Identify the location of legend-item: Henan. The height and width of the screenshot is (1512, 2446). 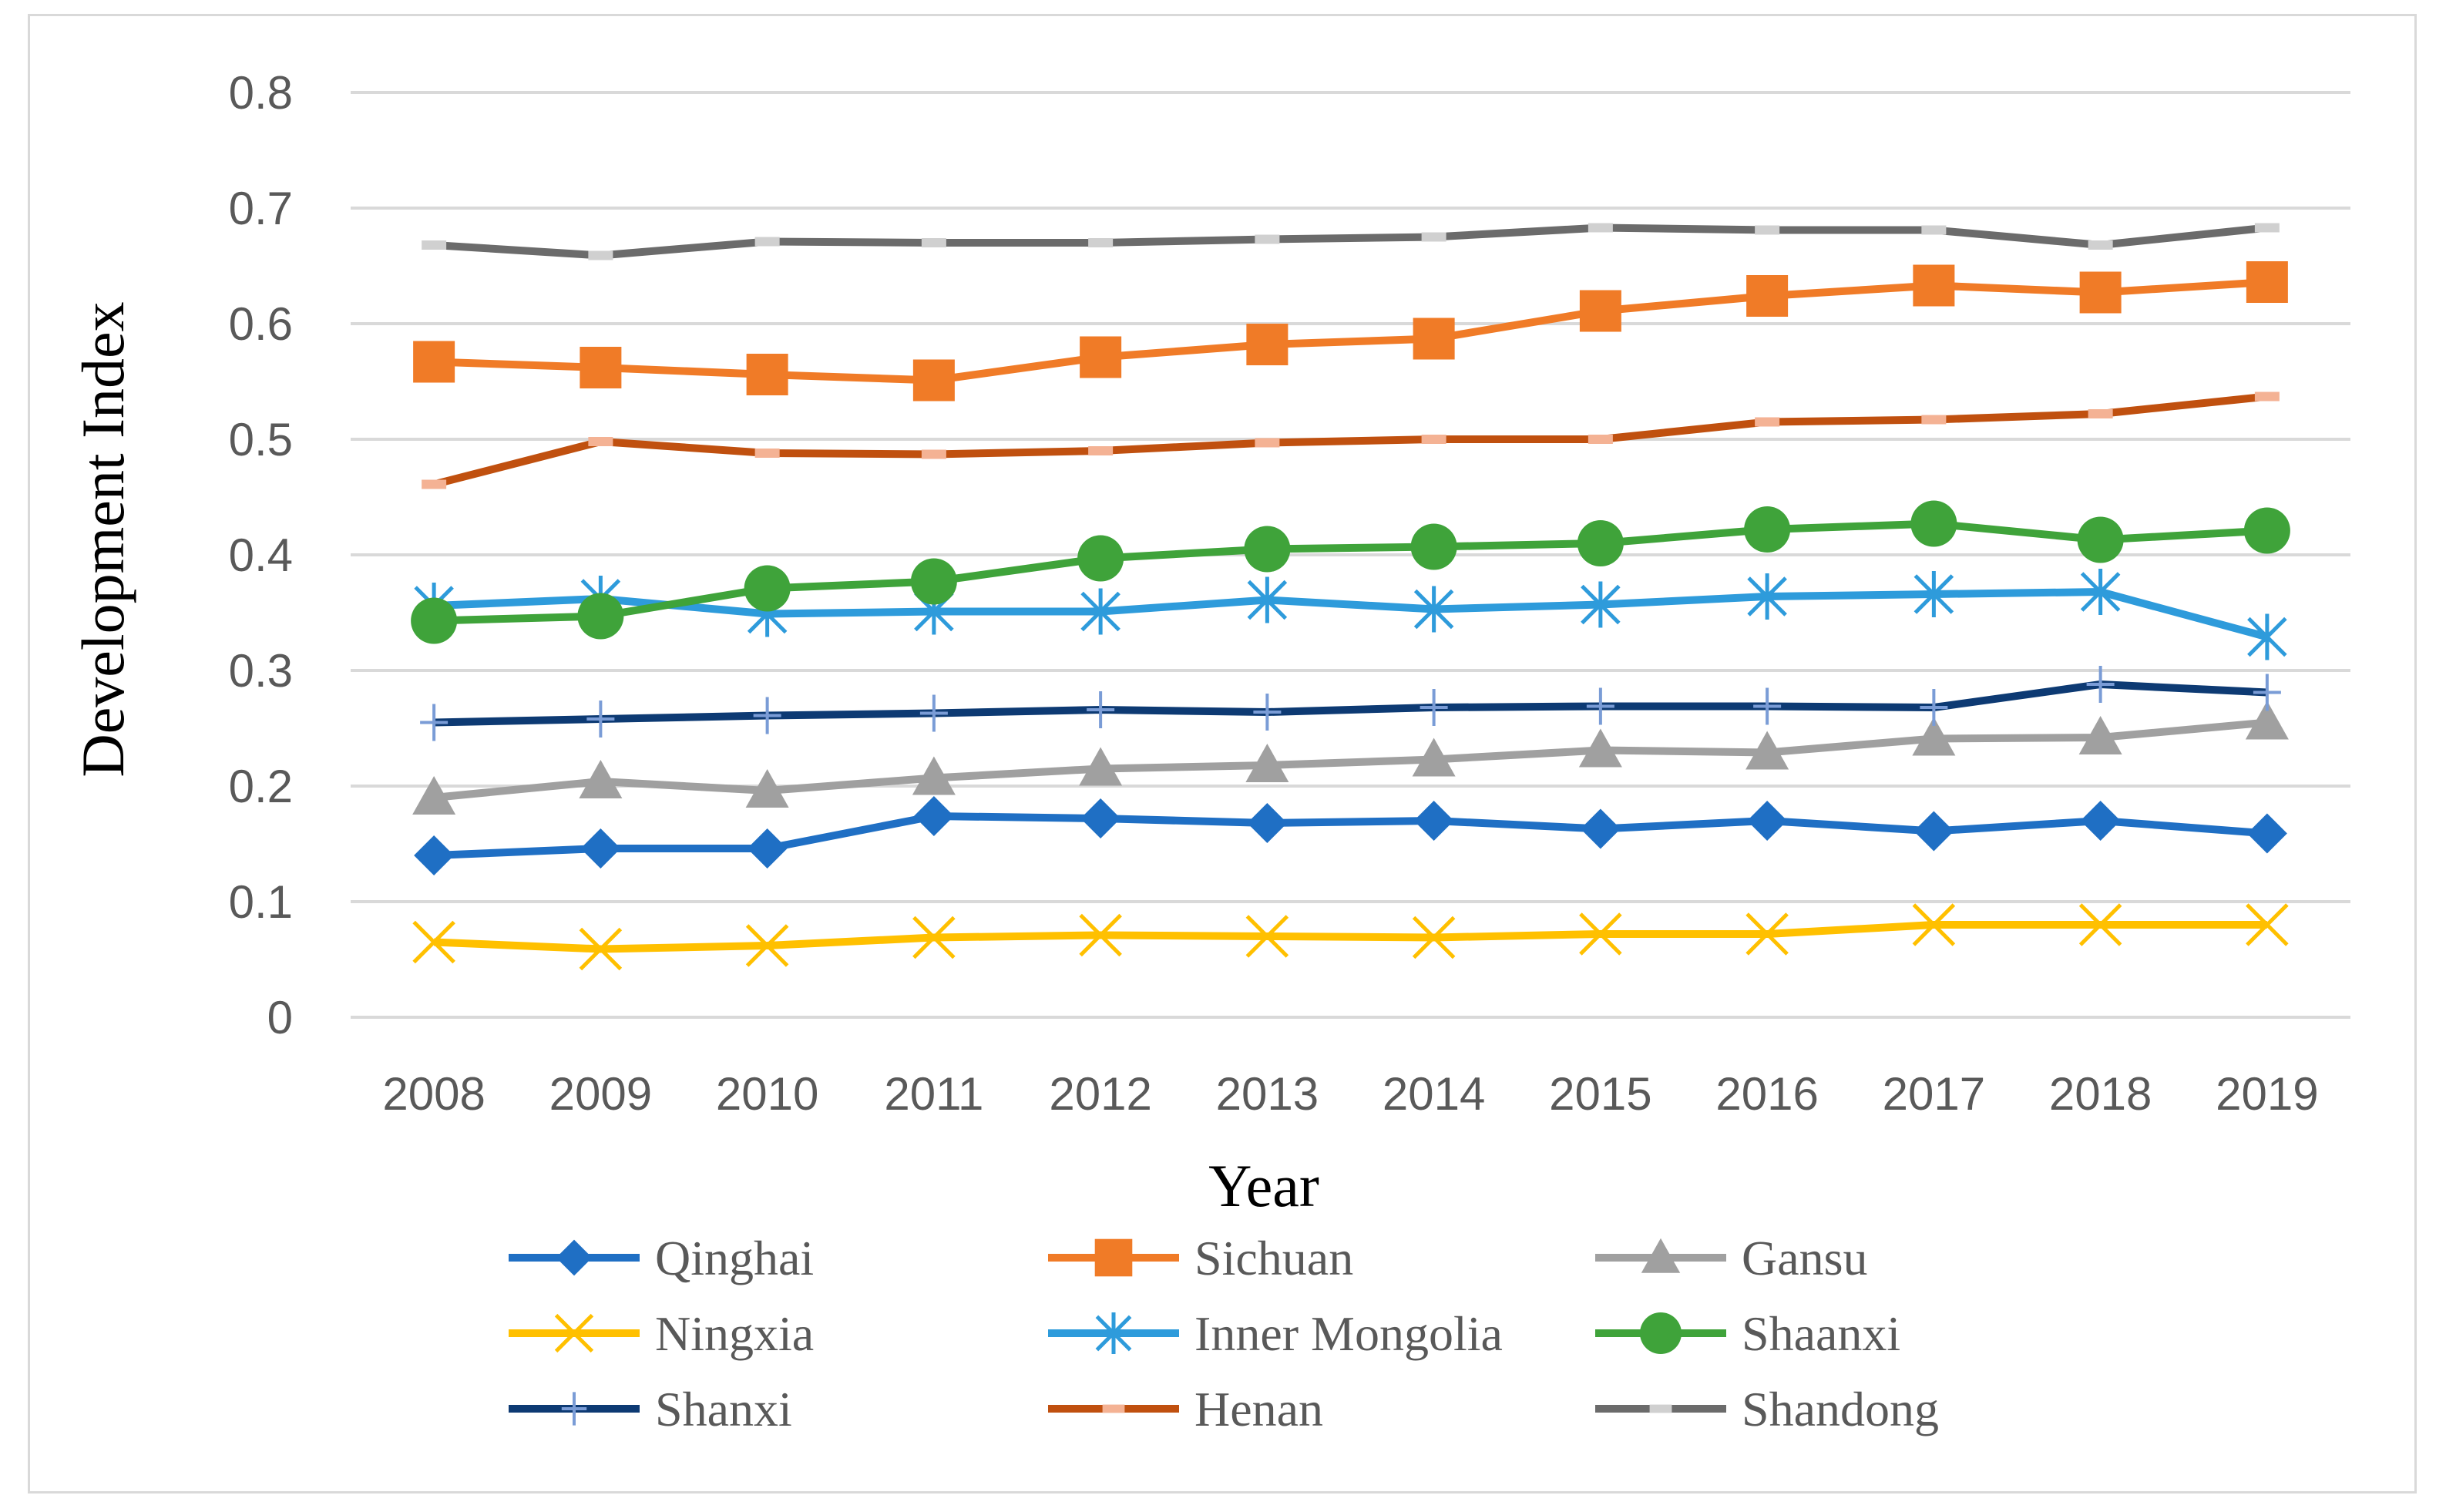
(1185, 1409).